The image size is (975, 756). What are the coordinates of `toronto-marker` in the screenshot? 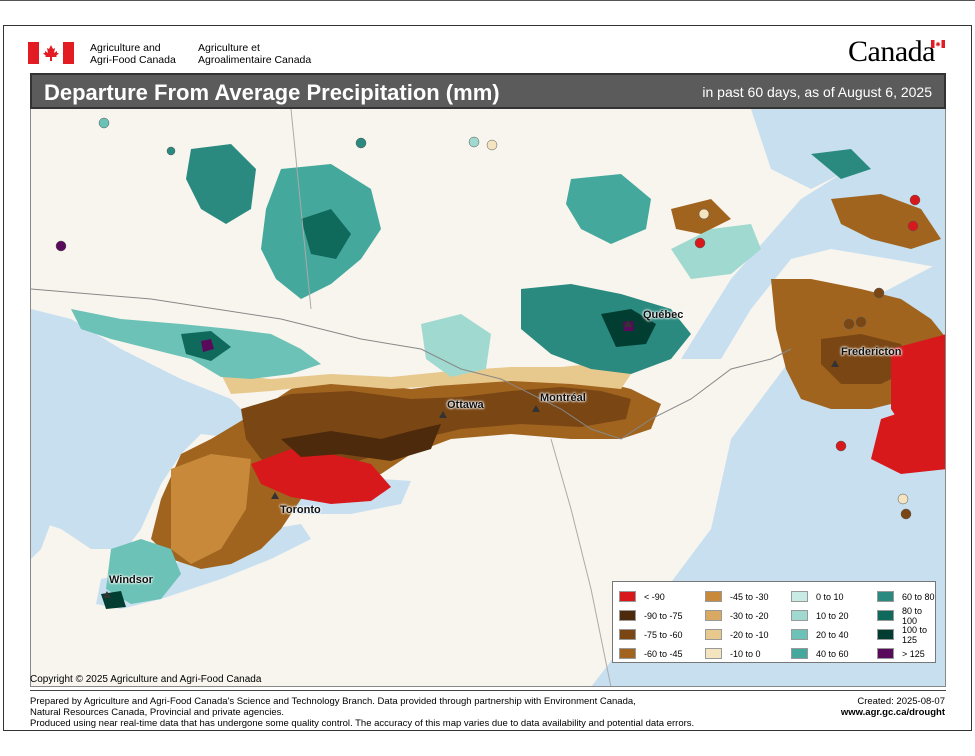 It's located at (275, 495).